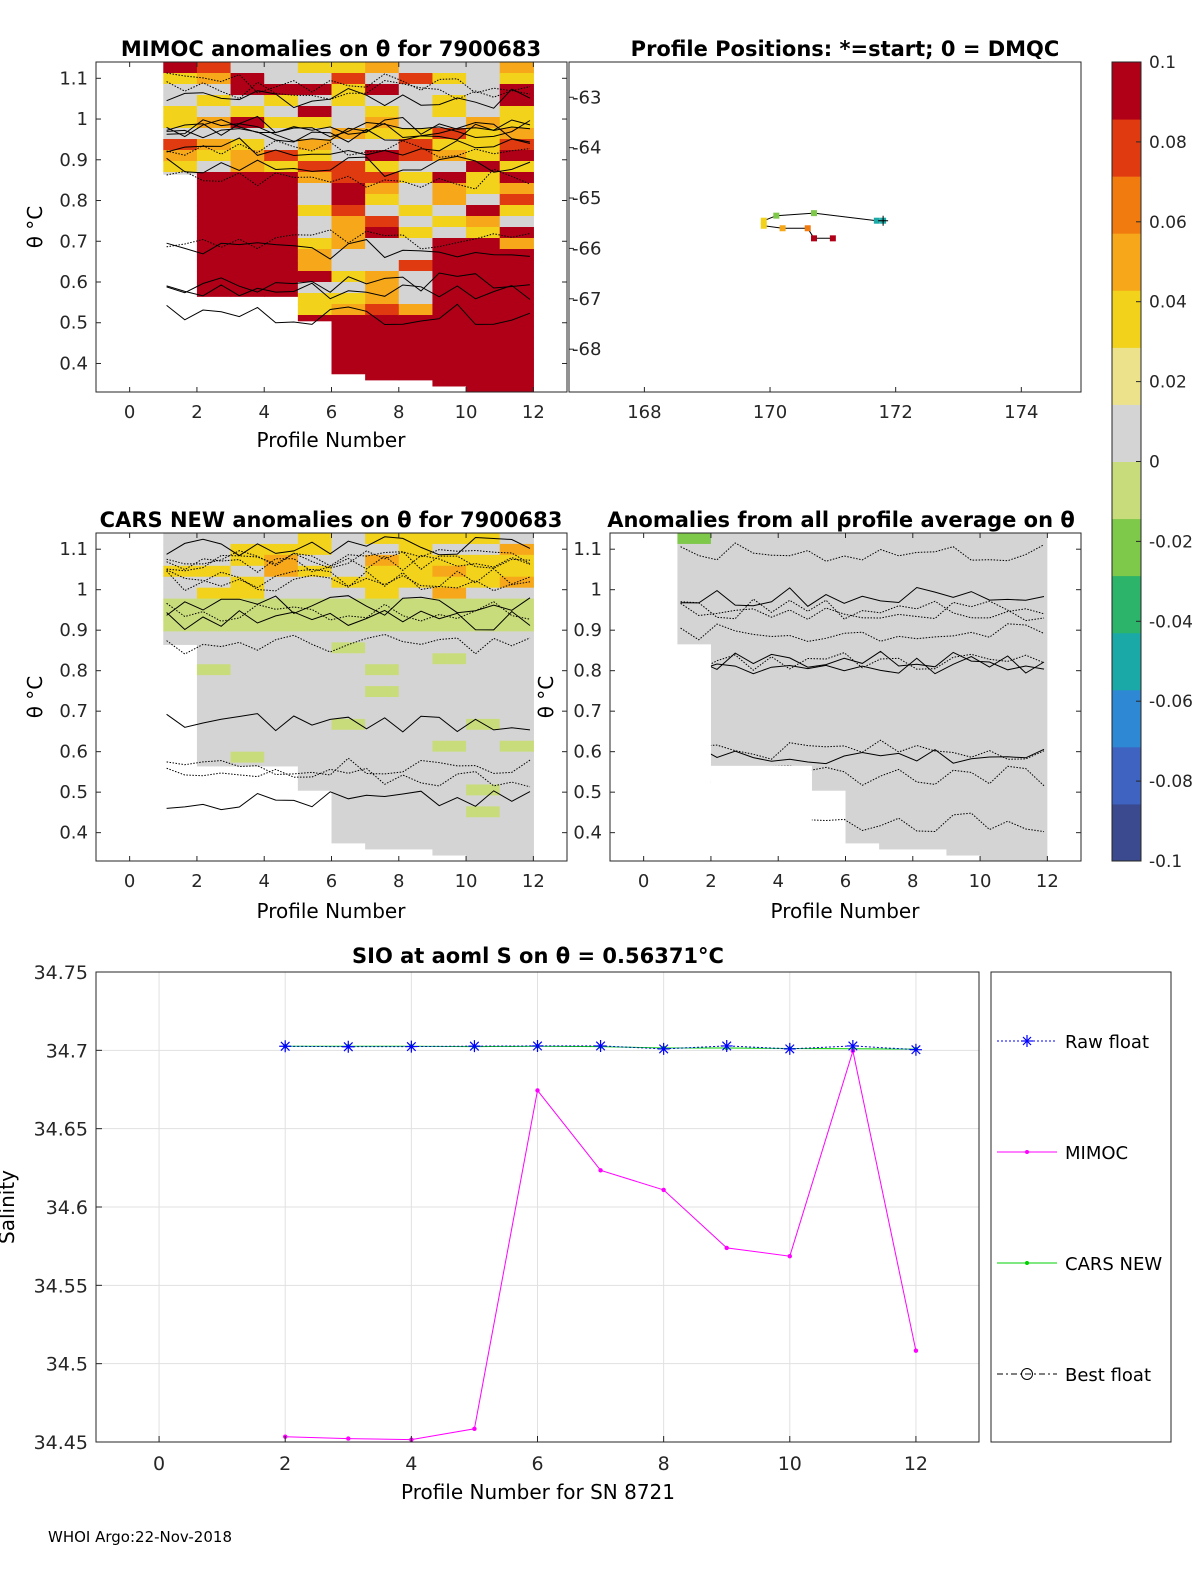 The height and width of the screenshot is (1575, 1200). Describe the element at coordinates (789, 1256) in the screenshot. I see `data-point-mimoc` at that location.